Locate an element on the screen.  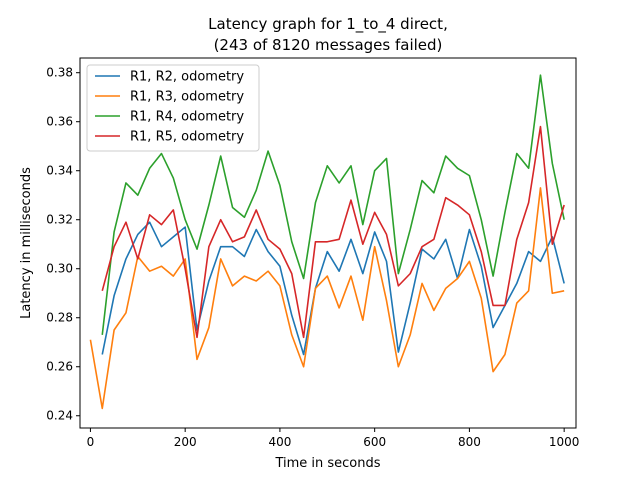
y-tick-label: 0.32 is located at coordinates (59, 220).